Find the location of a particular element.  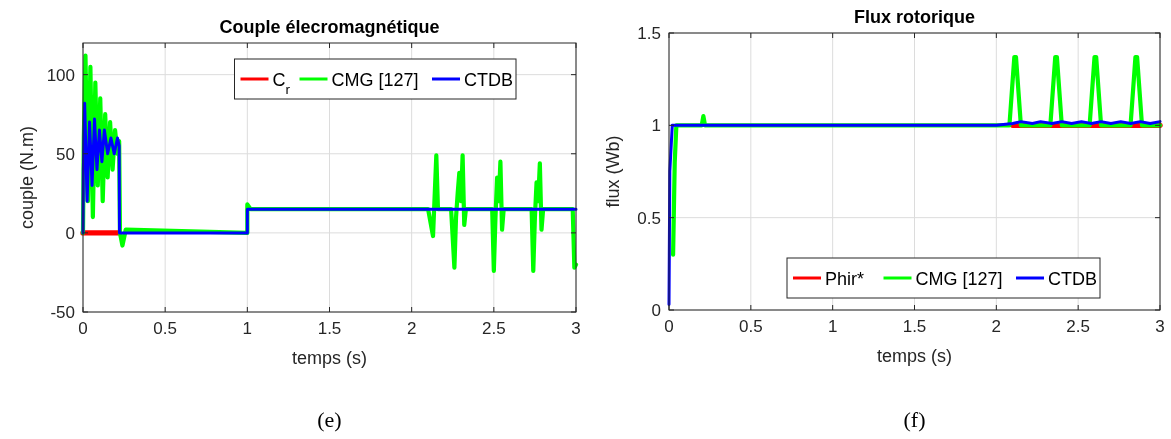

legend-label: Phir* is located at coordinates (845, 279).